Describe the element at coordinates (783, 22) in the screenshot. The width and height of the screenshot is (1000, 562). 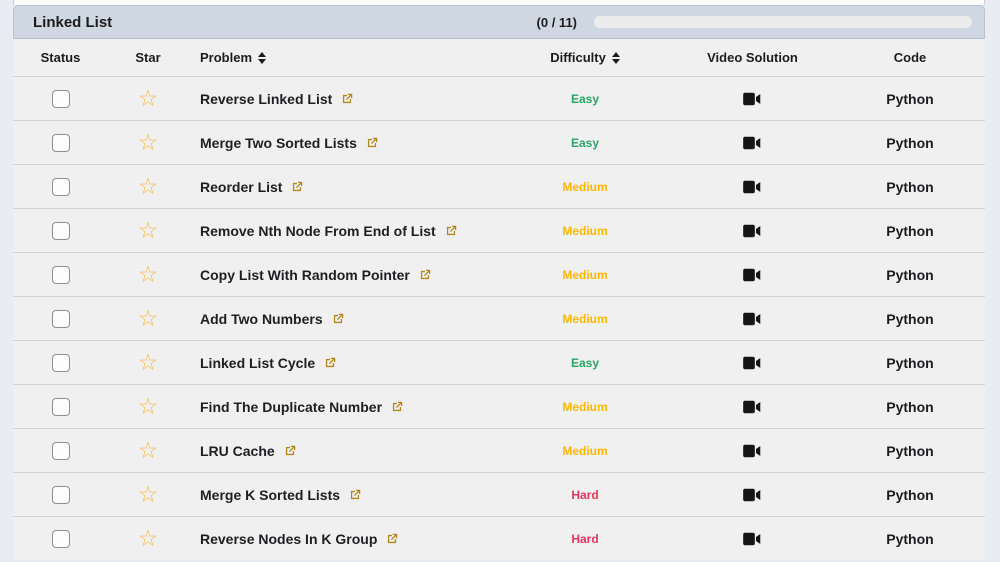
I see `progress-bar` at that location.